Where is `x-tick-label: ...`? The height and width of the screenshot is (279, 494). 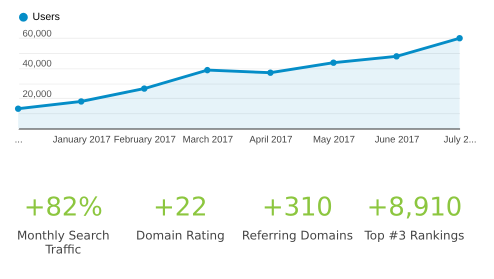
x-tick-label: ... is located at coordinates (18, 140).